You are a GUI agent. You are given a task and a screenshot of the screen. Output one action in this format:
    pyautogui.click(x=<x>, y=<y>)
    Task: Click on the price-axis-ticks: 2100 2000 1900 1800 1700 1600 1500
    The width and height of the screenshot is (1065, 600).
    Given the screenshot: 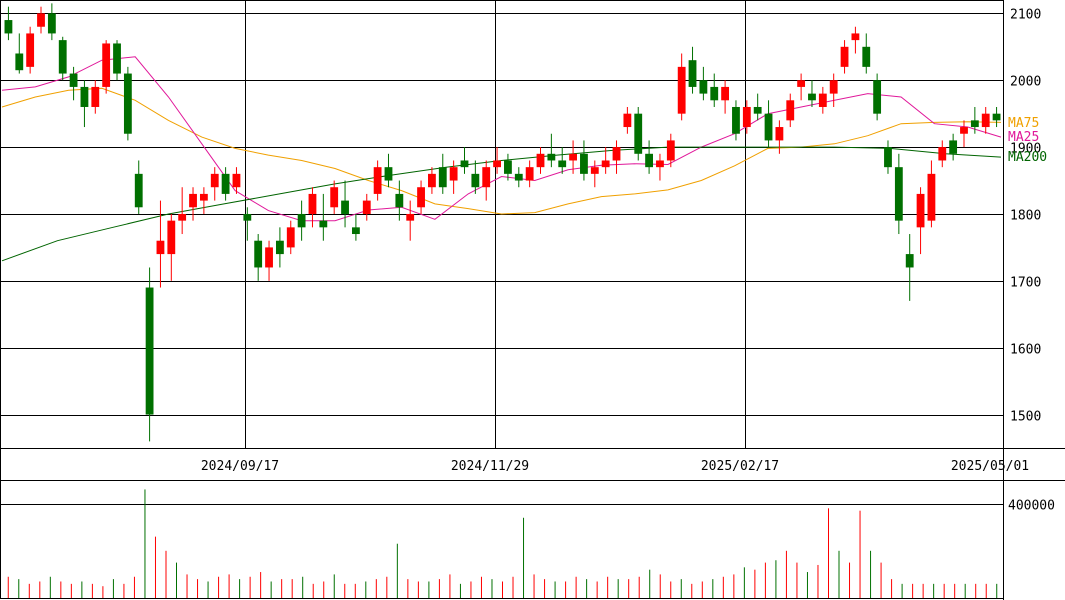 What is the action you would take?
    pyautogui.click(x=1025, y=216)
    